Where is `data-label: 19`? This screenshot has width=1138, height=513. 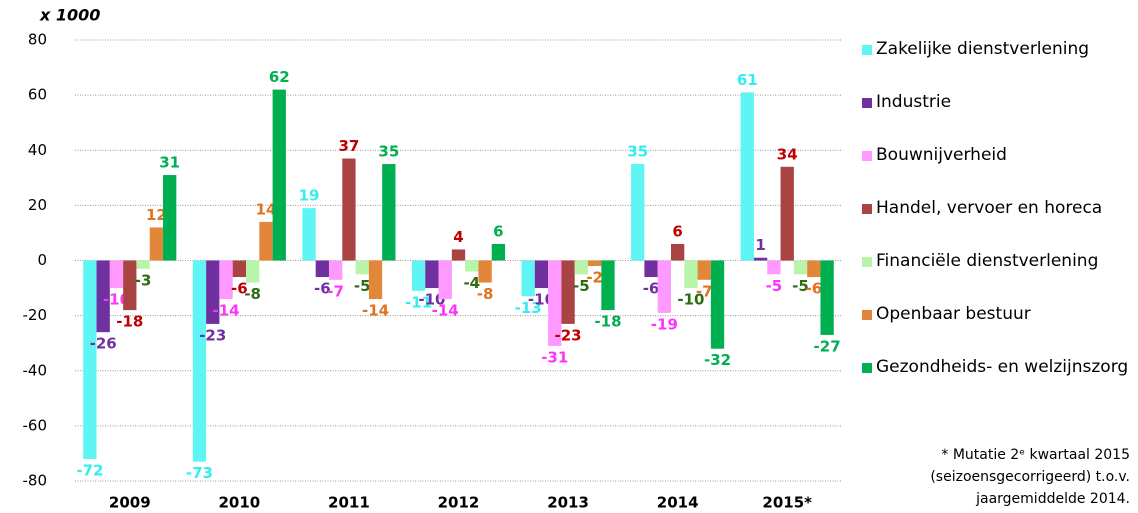 data-label: 19 is located at coordinates (309, 196).